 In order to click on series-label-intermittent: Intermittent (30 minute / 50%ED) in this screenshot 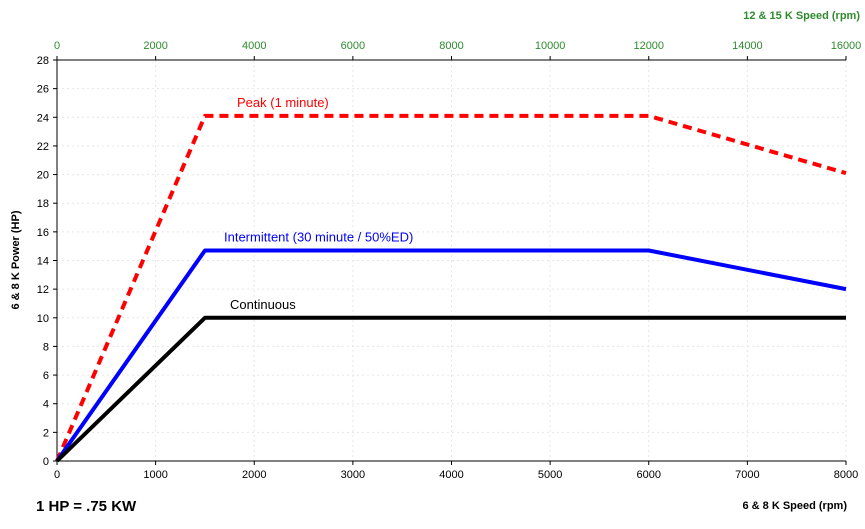, I will do `click(318, 236)`.